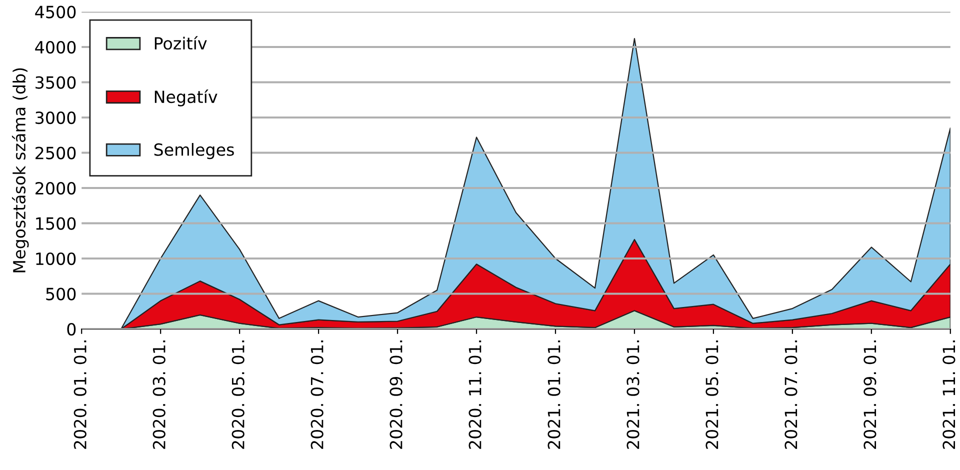 The height and width of the screenshot is (470, 960). I want to click on y-tick-label: 4000, so click(55, 47).